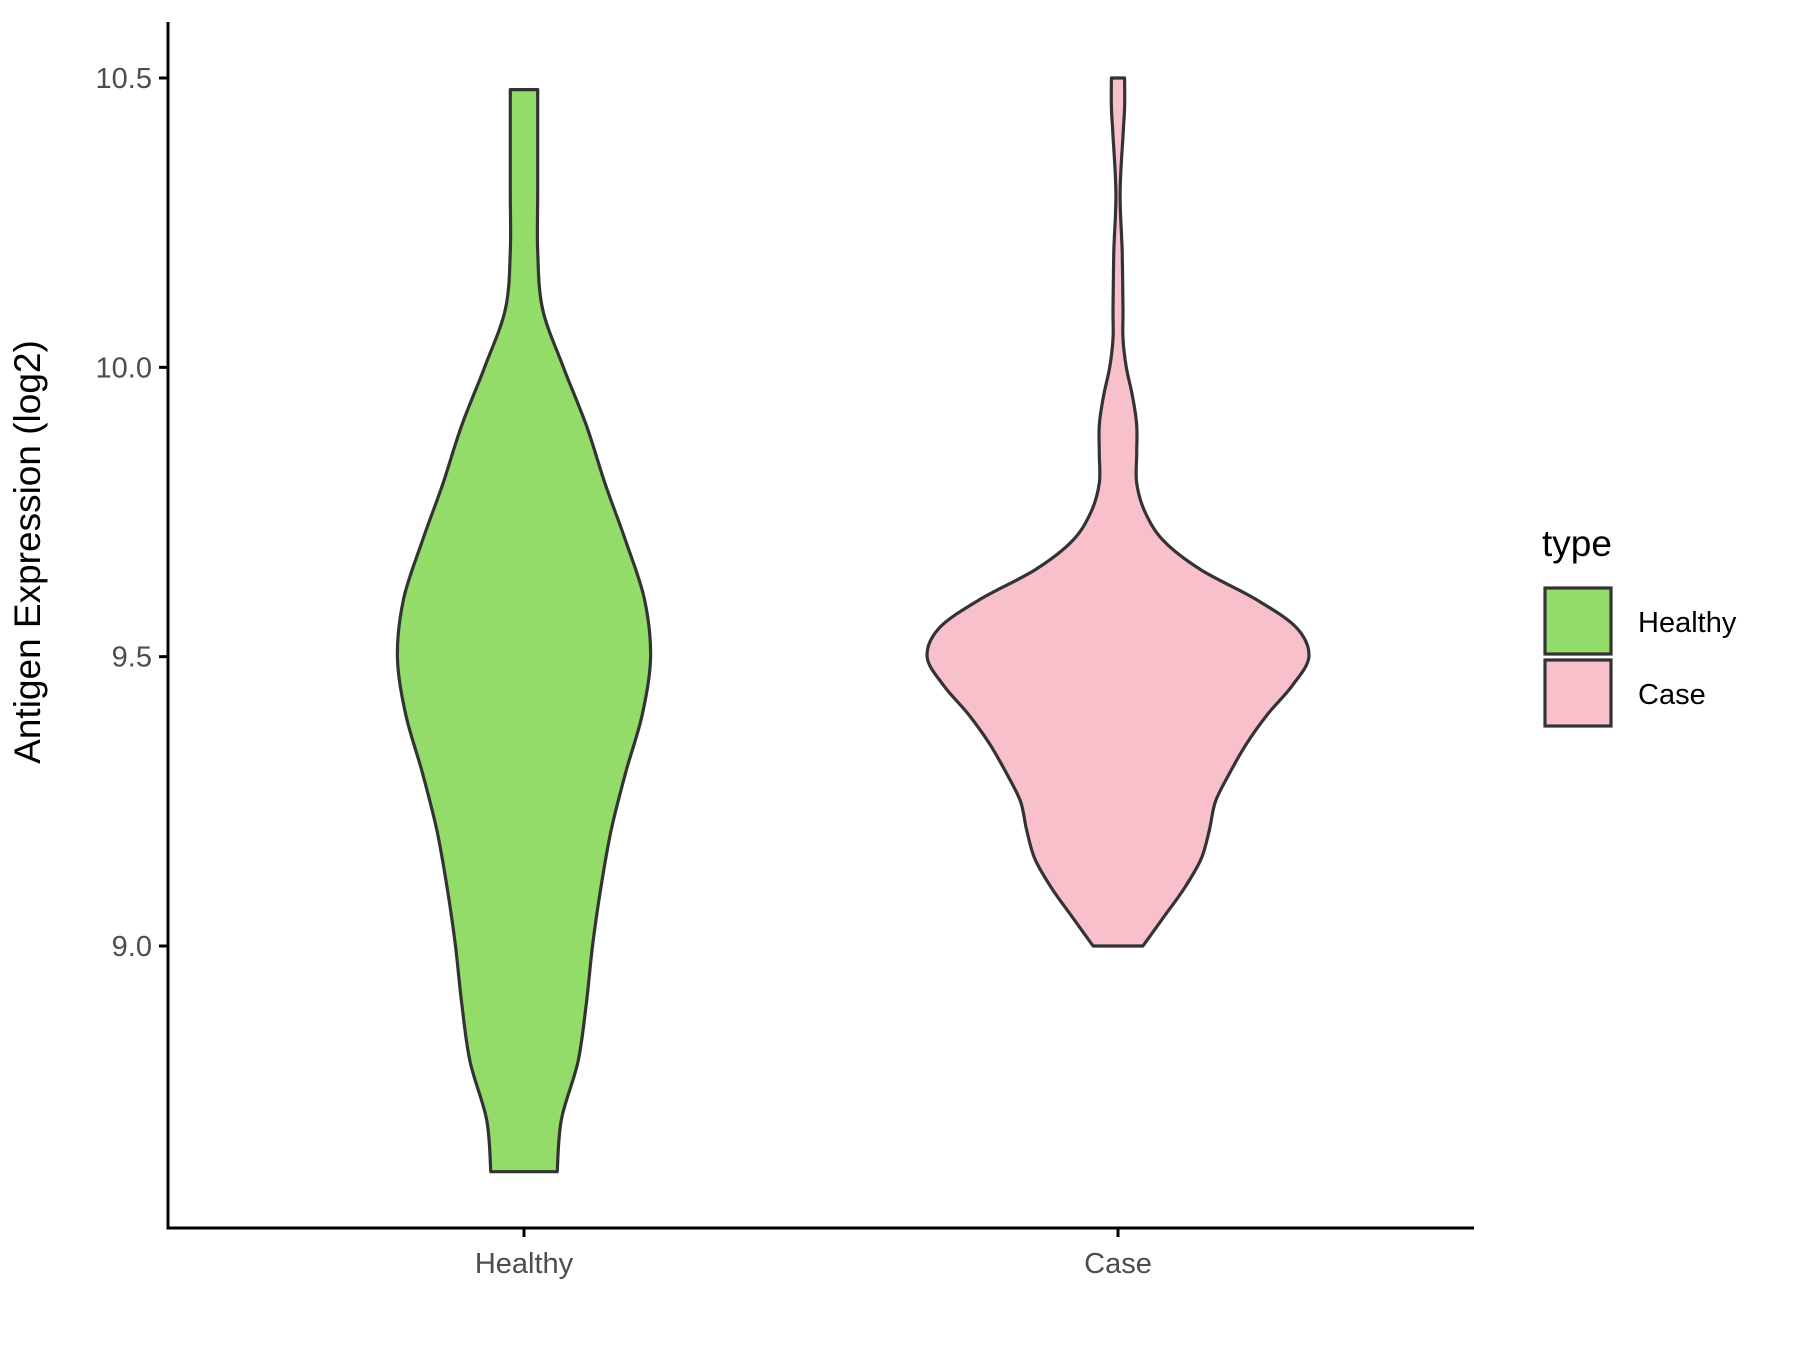 Image resolution: width=1800 pixels, height=1350 pixels. What do you see at coordinates (524, 1264) in the screenshot?
I see `x-tick-label: Healthy` at bounding box center [524, 1264].